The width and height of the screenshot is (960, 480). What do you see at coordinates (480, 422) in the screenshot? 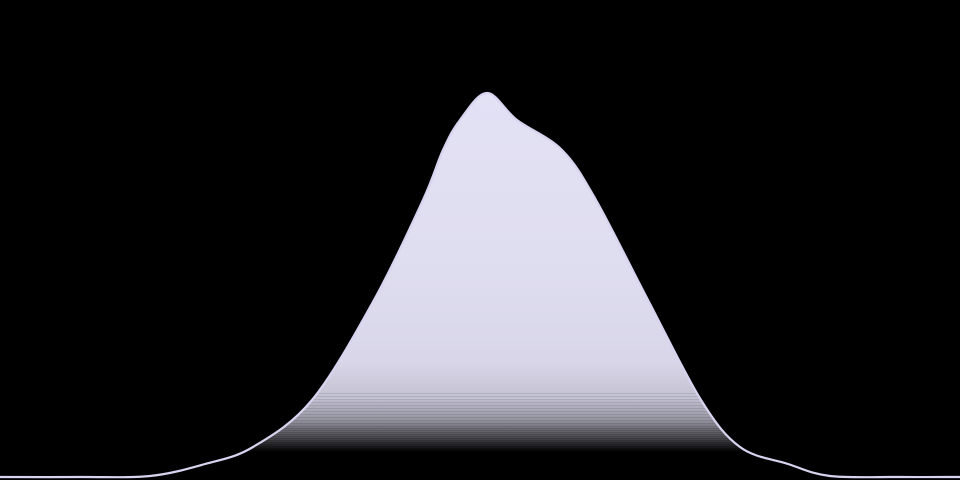
I see `fill-dither-texture` at bounding box center [480, 422].